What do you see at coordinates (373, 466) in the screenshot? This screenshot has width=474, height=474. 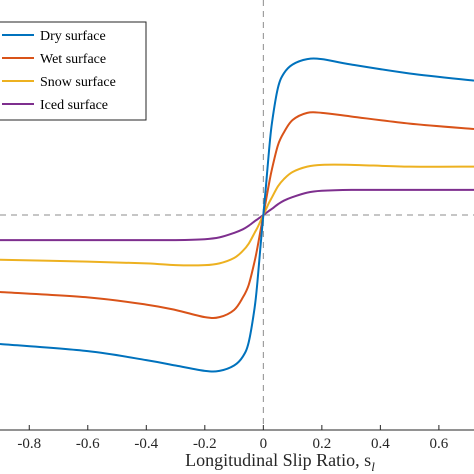 I see `x-axis-label-subscript: l` at bounding box center [373, 466].